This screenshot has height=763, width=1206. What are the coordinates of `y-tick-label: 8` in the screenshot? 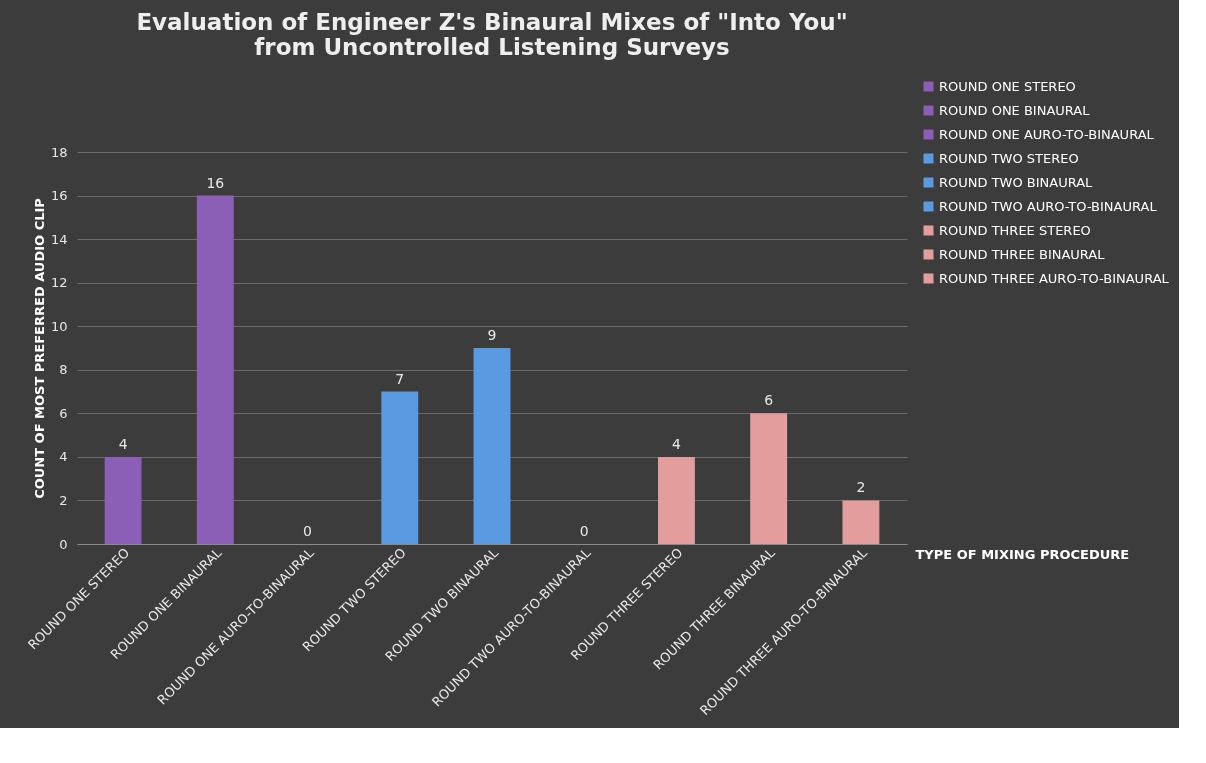 It's located at (63, 370).